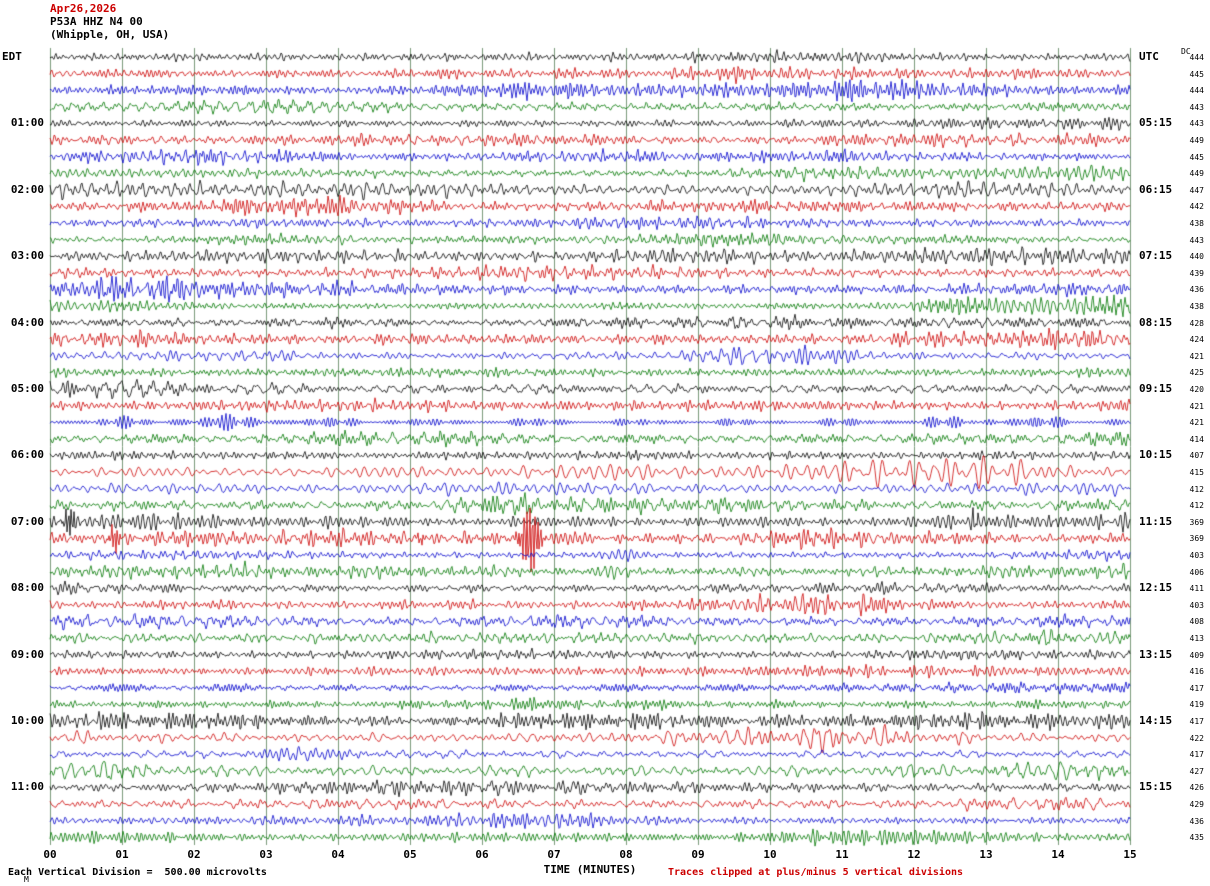 This screenshot has height=886, width=1210. I want to click on edt-time-label: 01:00, so click(27, 123).